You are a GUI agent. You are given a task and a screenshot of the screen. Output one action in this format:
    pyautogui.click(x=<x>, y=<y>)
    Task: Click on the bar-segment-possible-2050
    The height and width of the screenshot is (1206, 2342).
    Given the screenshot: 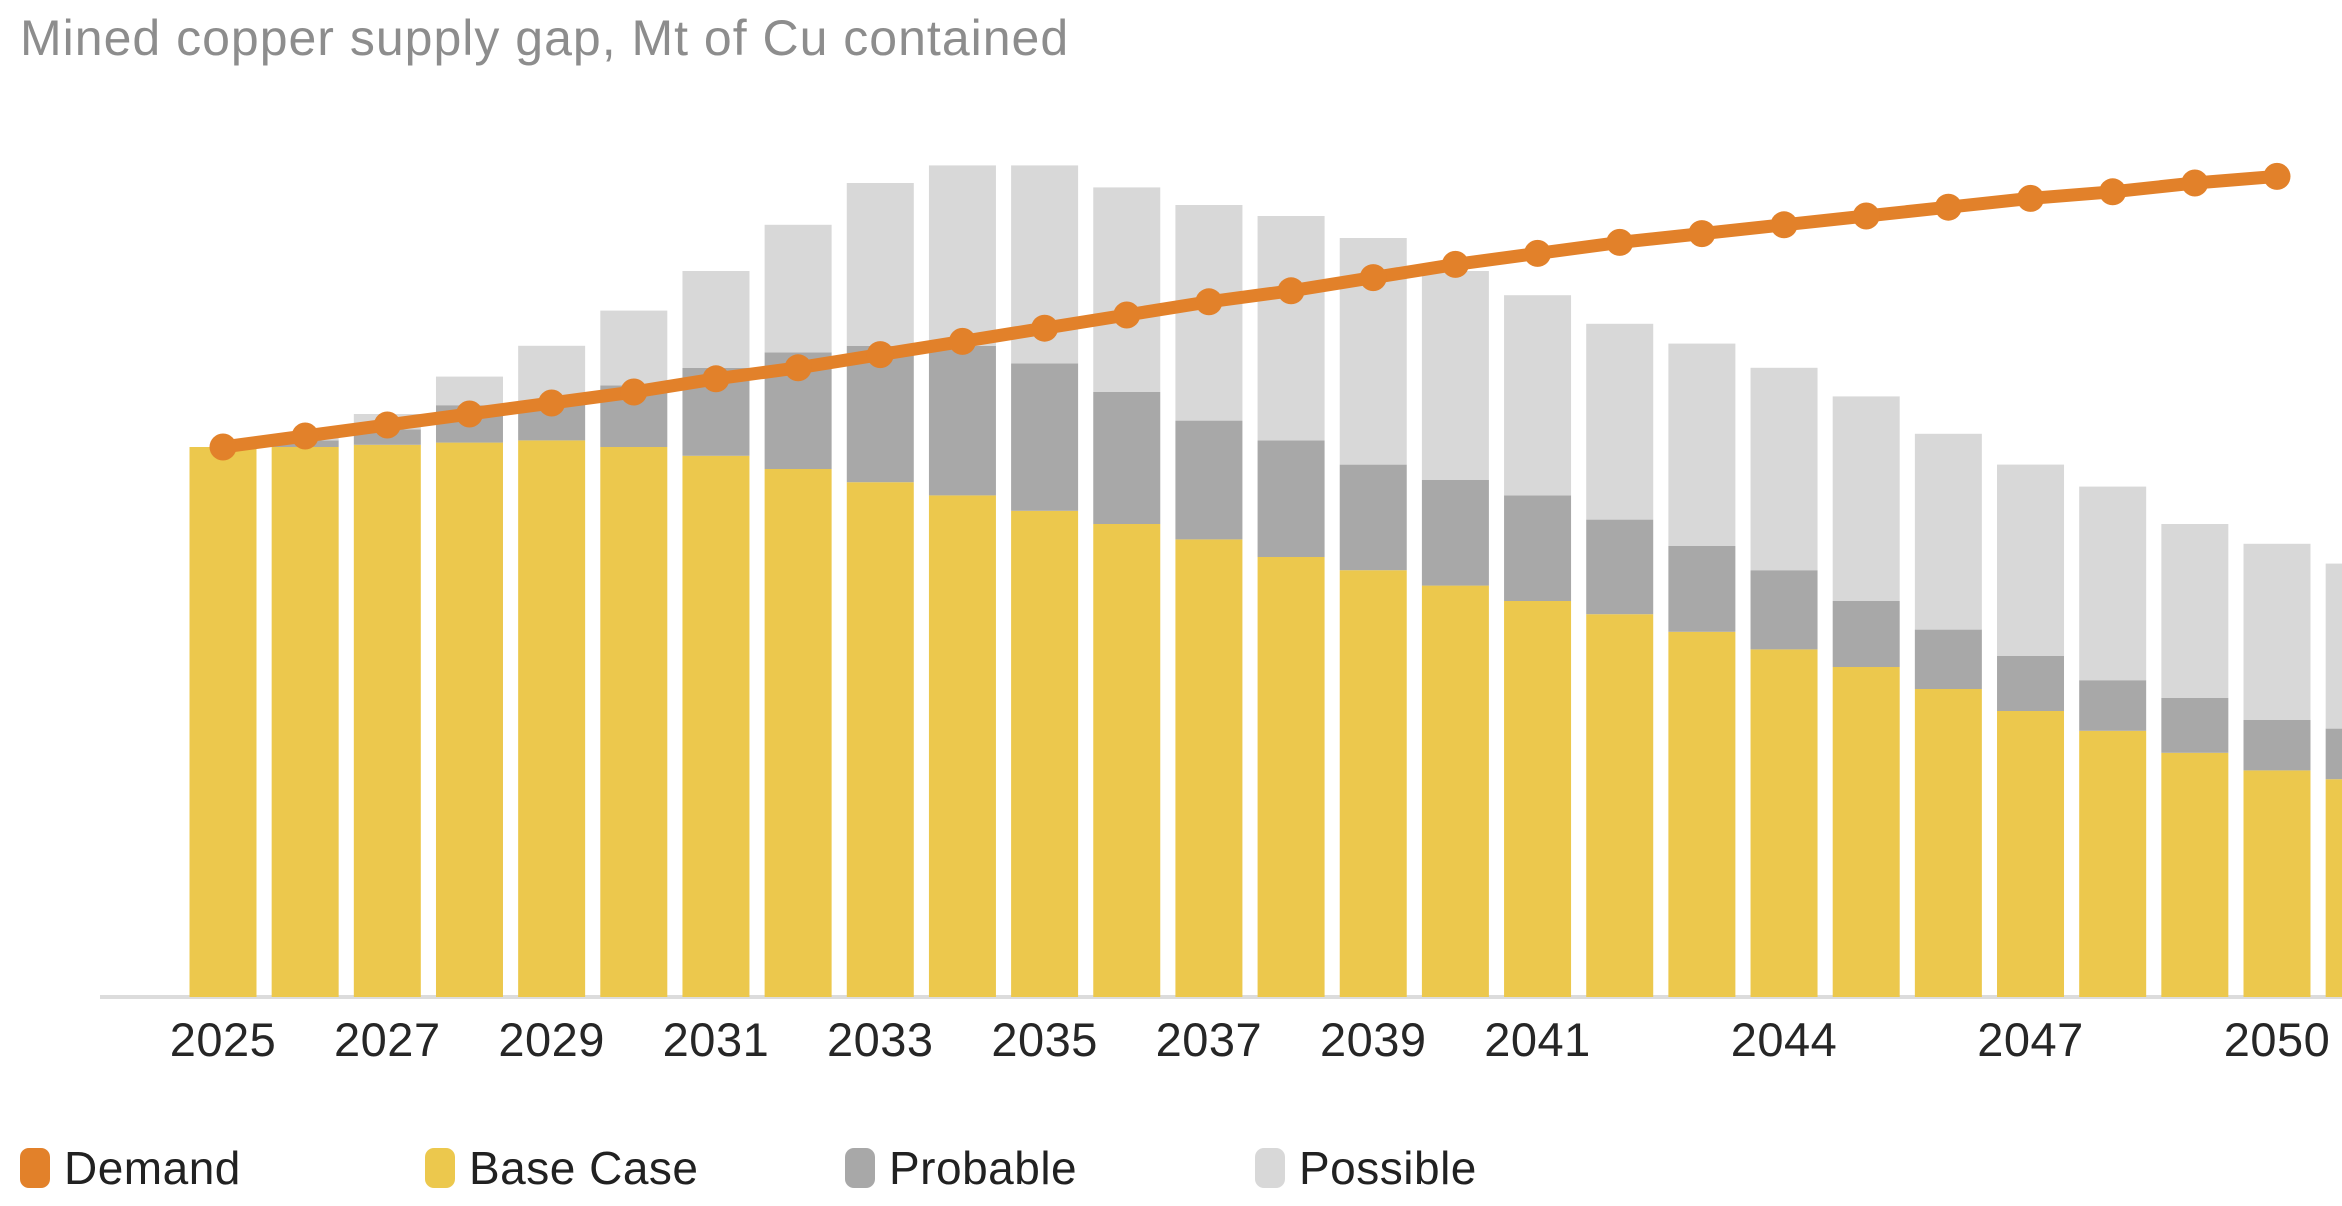 What is the action you would take?
    pyautogui.click(x=2277, y=631)
    